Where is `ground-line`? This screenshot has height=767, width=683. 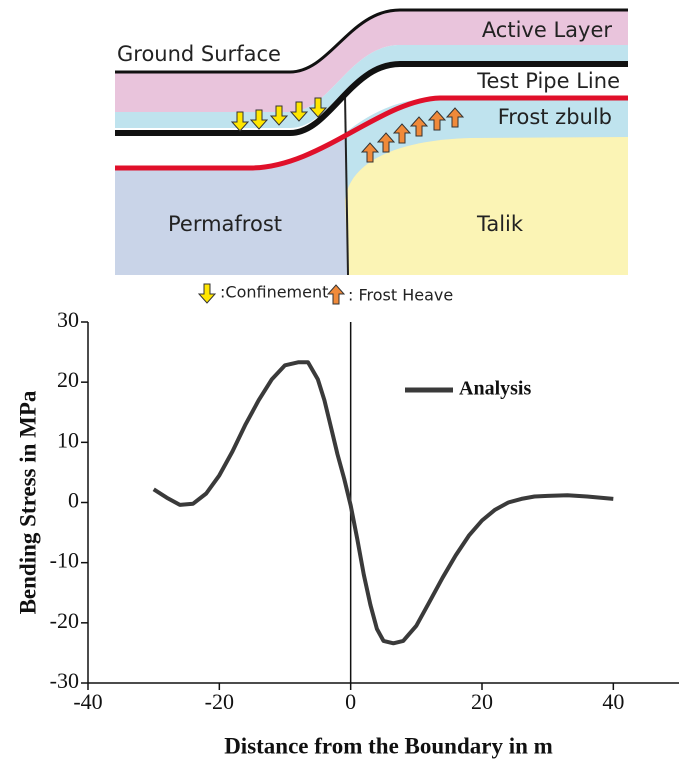
ground-line is located at coordinates (371, 41).